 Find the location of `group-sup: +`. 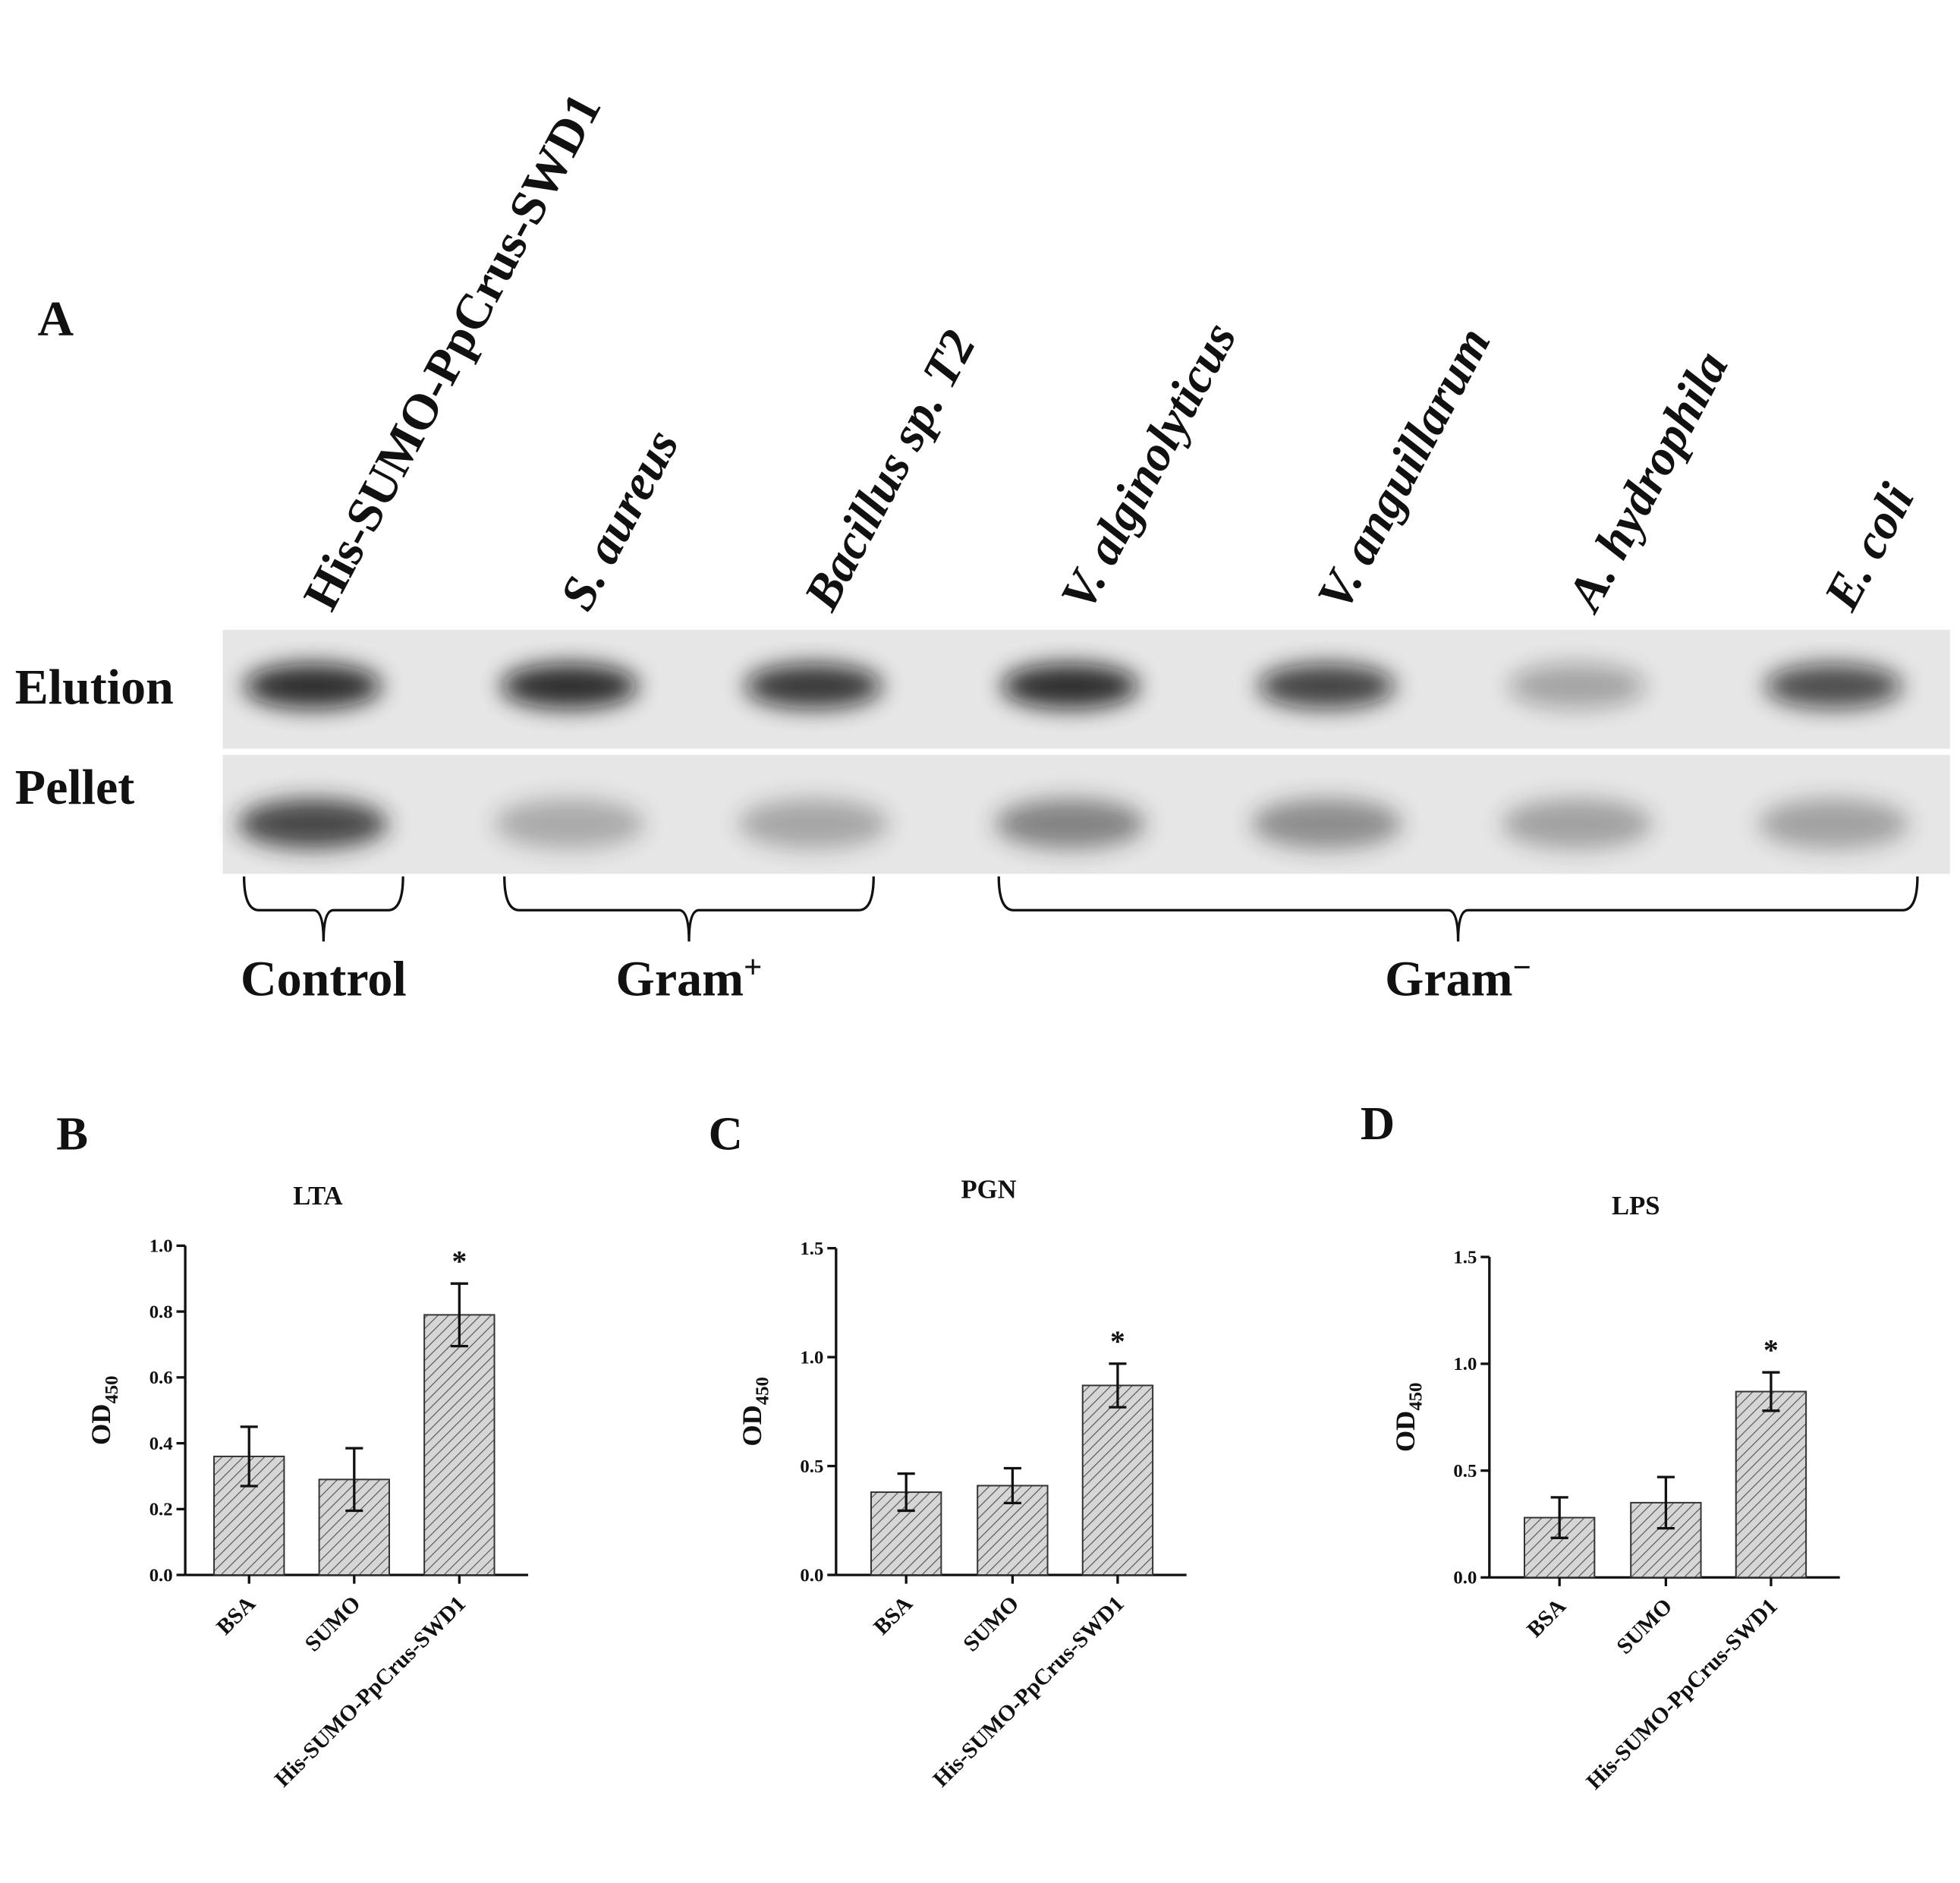

group-sup: + is located at coordinates (753, 967).